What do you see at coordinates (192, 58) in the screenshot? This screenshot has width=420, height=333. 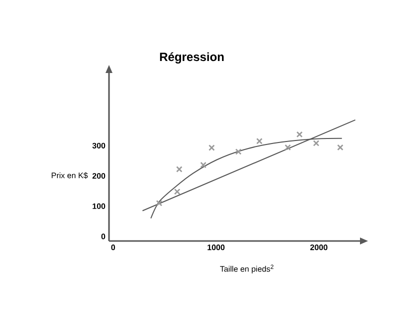 I see `chart-title: Régression` at bounding box center [192, 58].